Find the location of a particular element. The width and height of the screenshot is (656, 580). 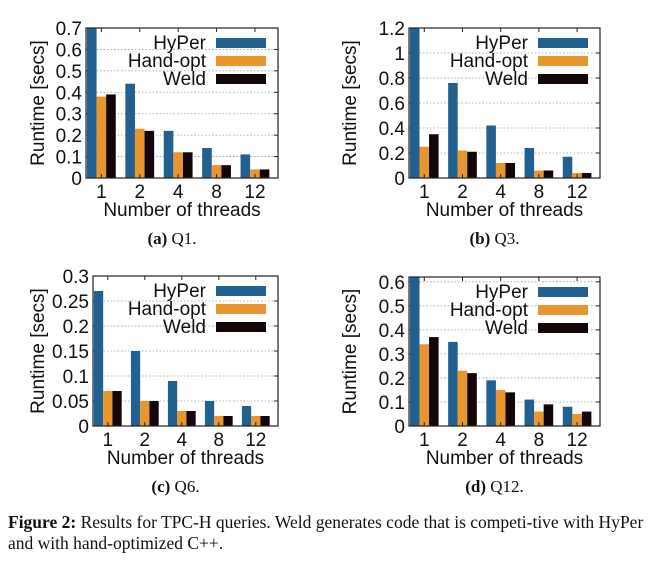

subcaption-label: (d) is located at coordinates (475, 486).